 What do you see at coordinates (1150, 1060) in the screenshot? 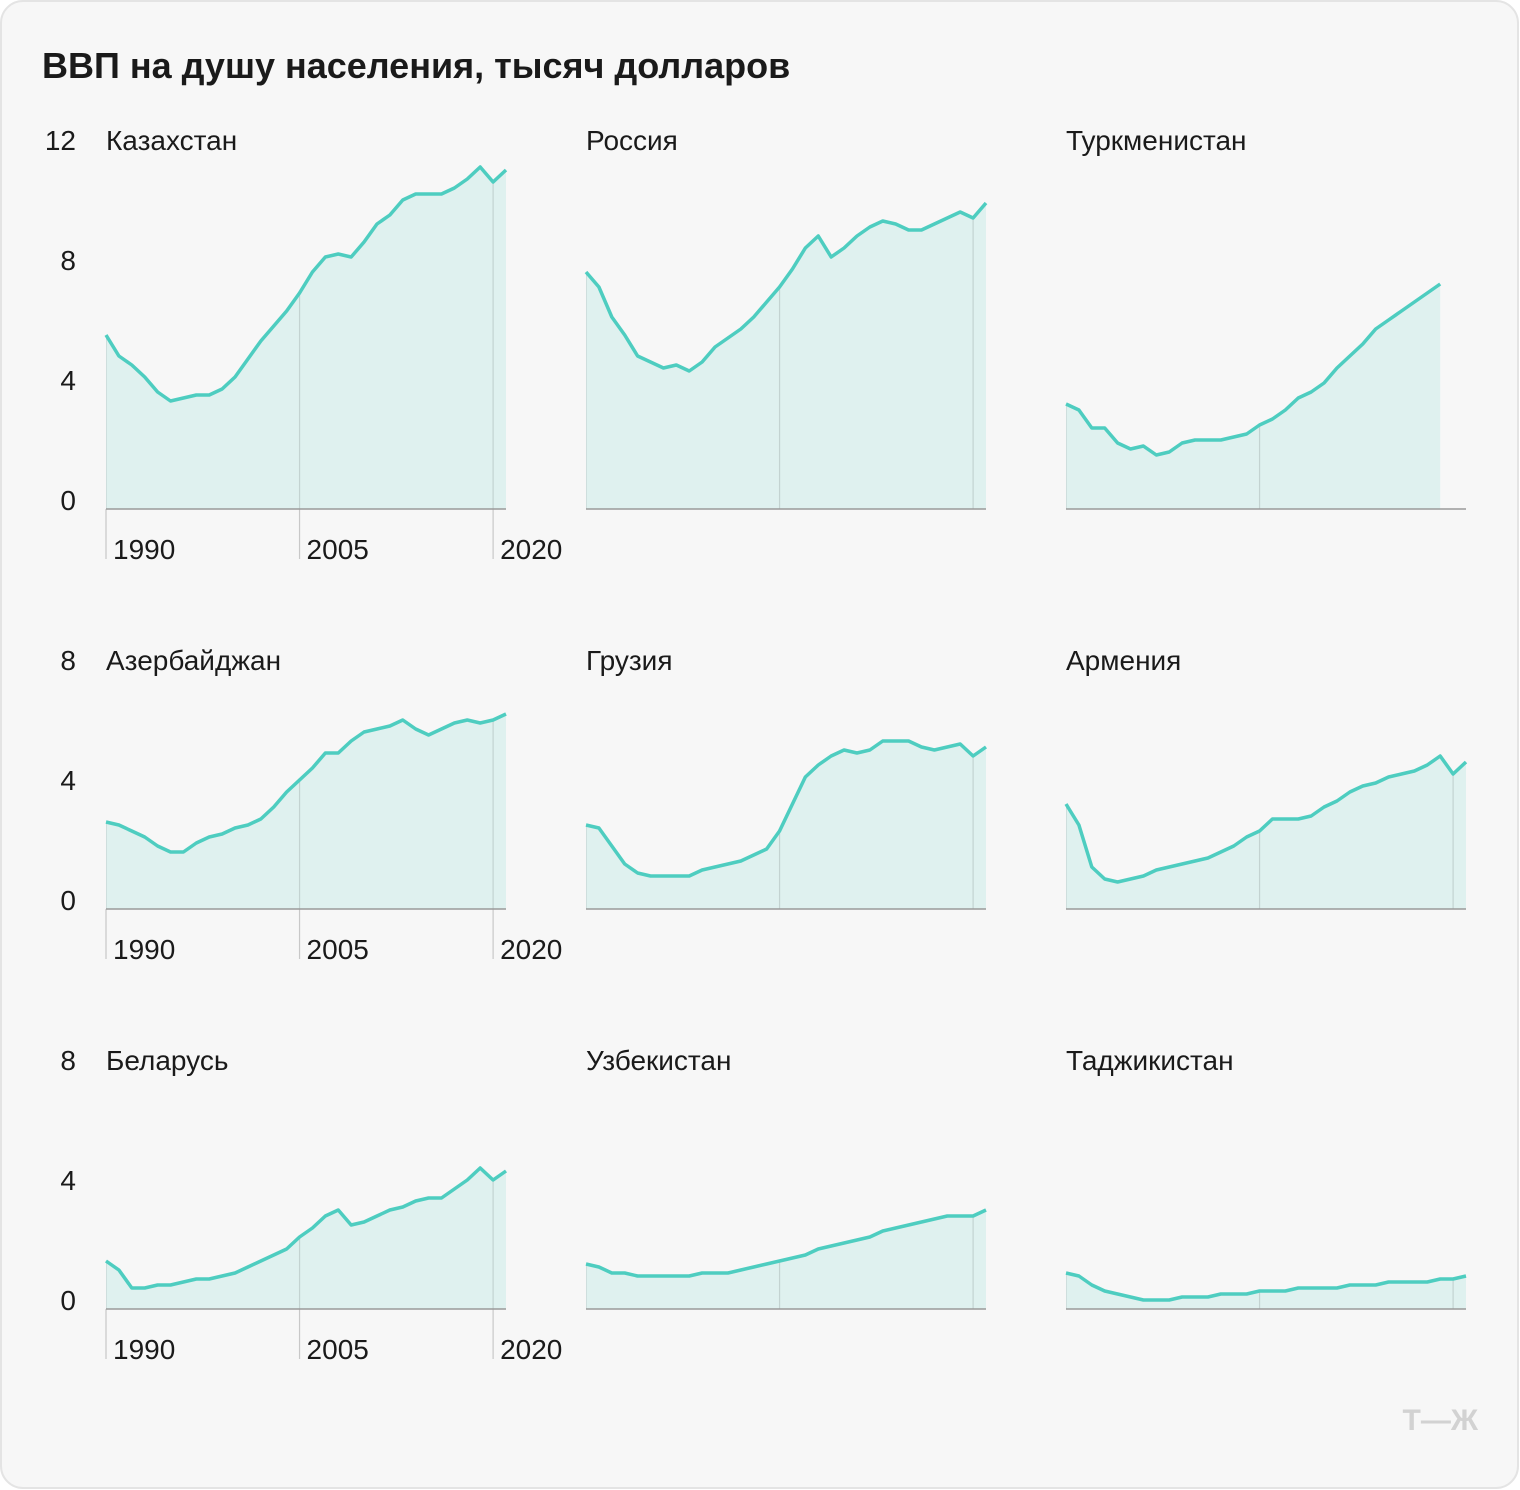
I see `panel-title: Таджикистан` at bounding box center [1150, 1060].